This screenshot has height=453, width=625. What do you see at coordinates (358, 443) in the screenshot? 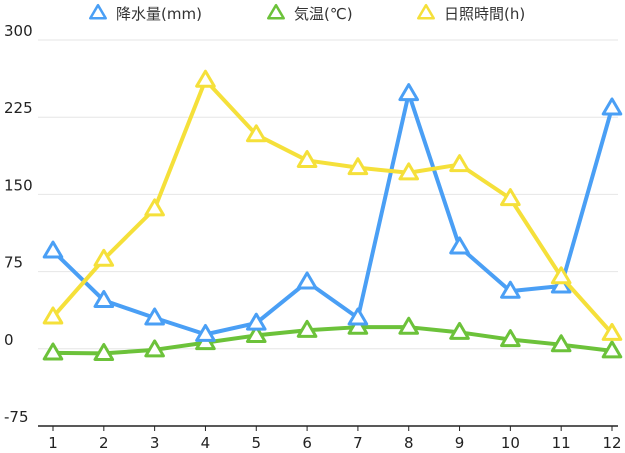
I see `x-tick-label: 7` at bounding box center [358, 443].